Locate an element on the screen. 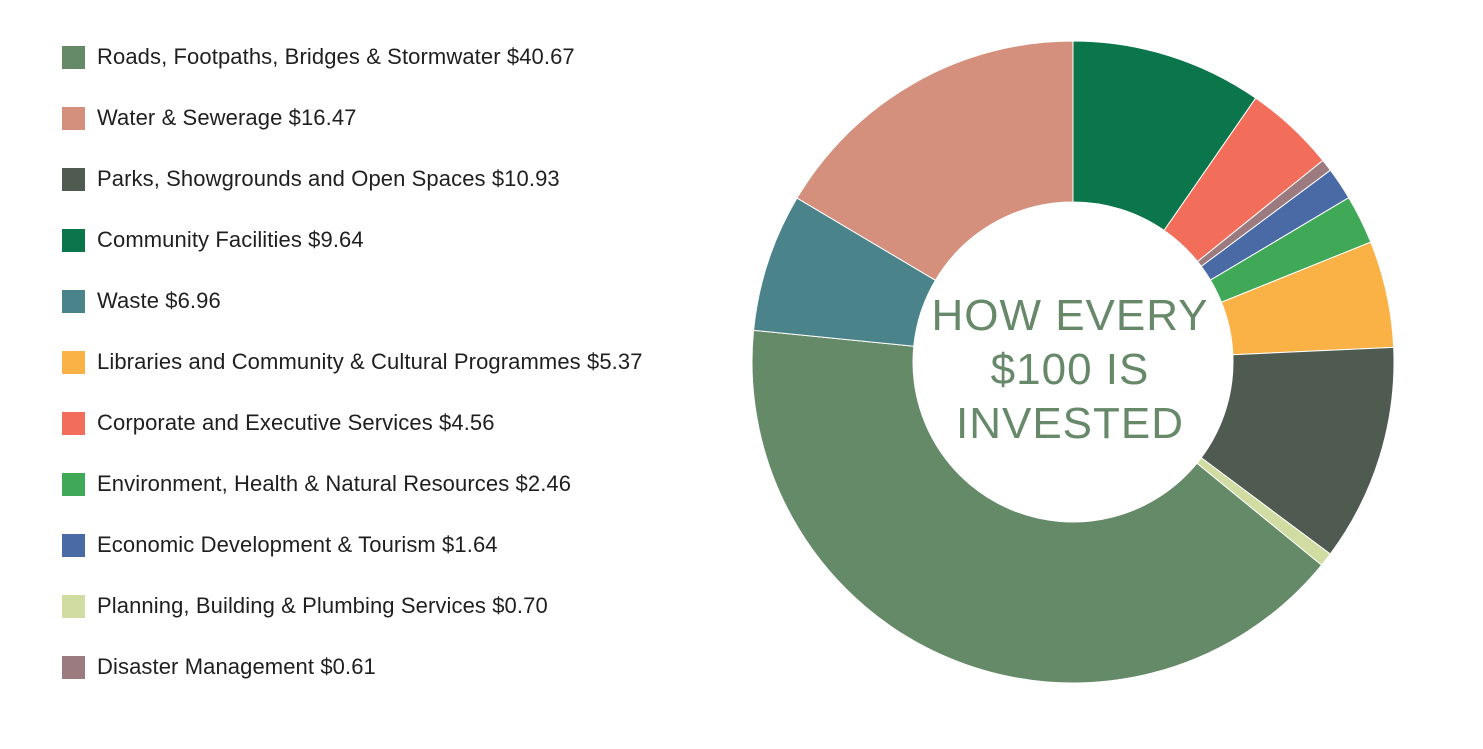 This screenshot has height=749, width=1483. legend-item-community-facilities: Community Facilities $9.64 is located at coordinates (352, 240).